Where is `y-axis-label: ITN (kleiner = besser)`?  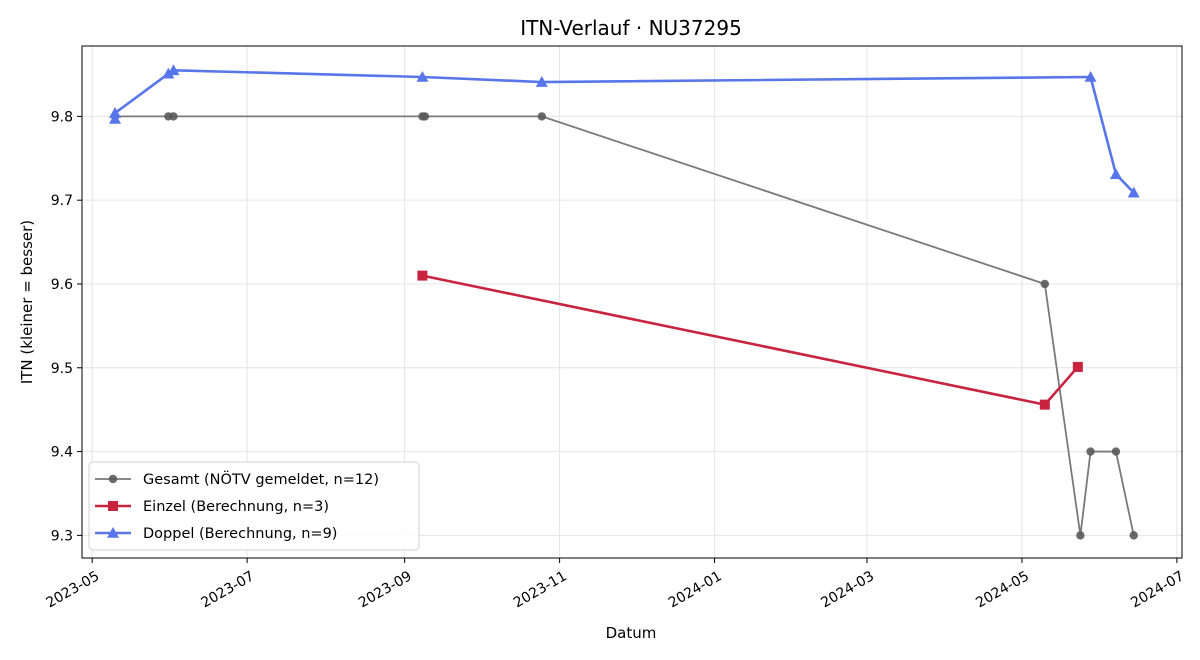 y-axis-label: ITN (kleiner = besser) is located at coordinates (27, 302).